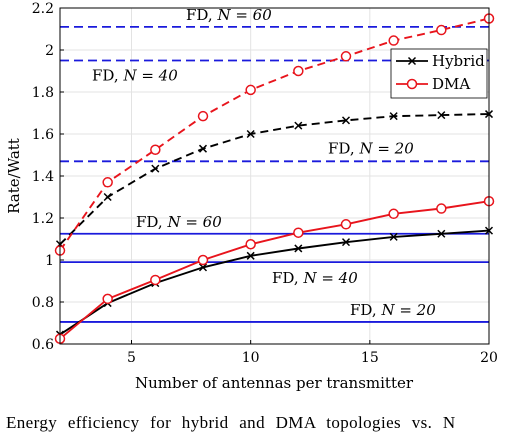  What do you see at coordinates (14, 176) in the screenshot?
I see `y-axis-label: Rate/Watt` at bounding box center [14, 176].